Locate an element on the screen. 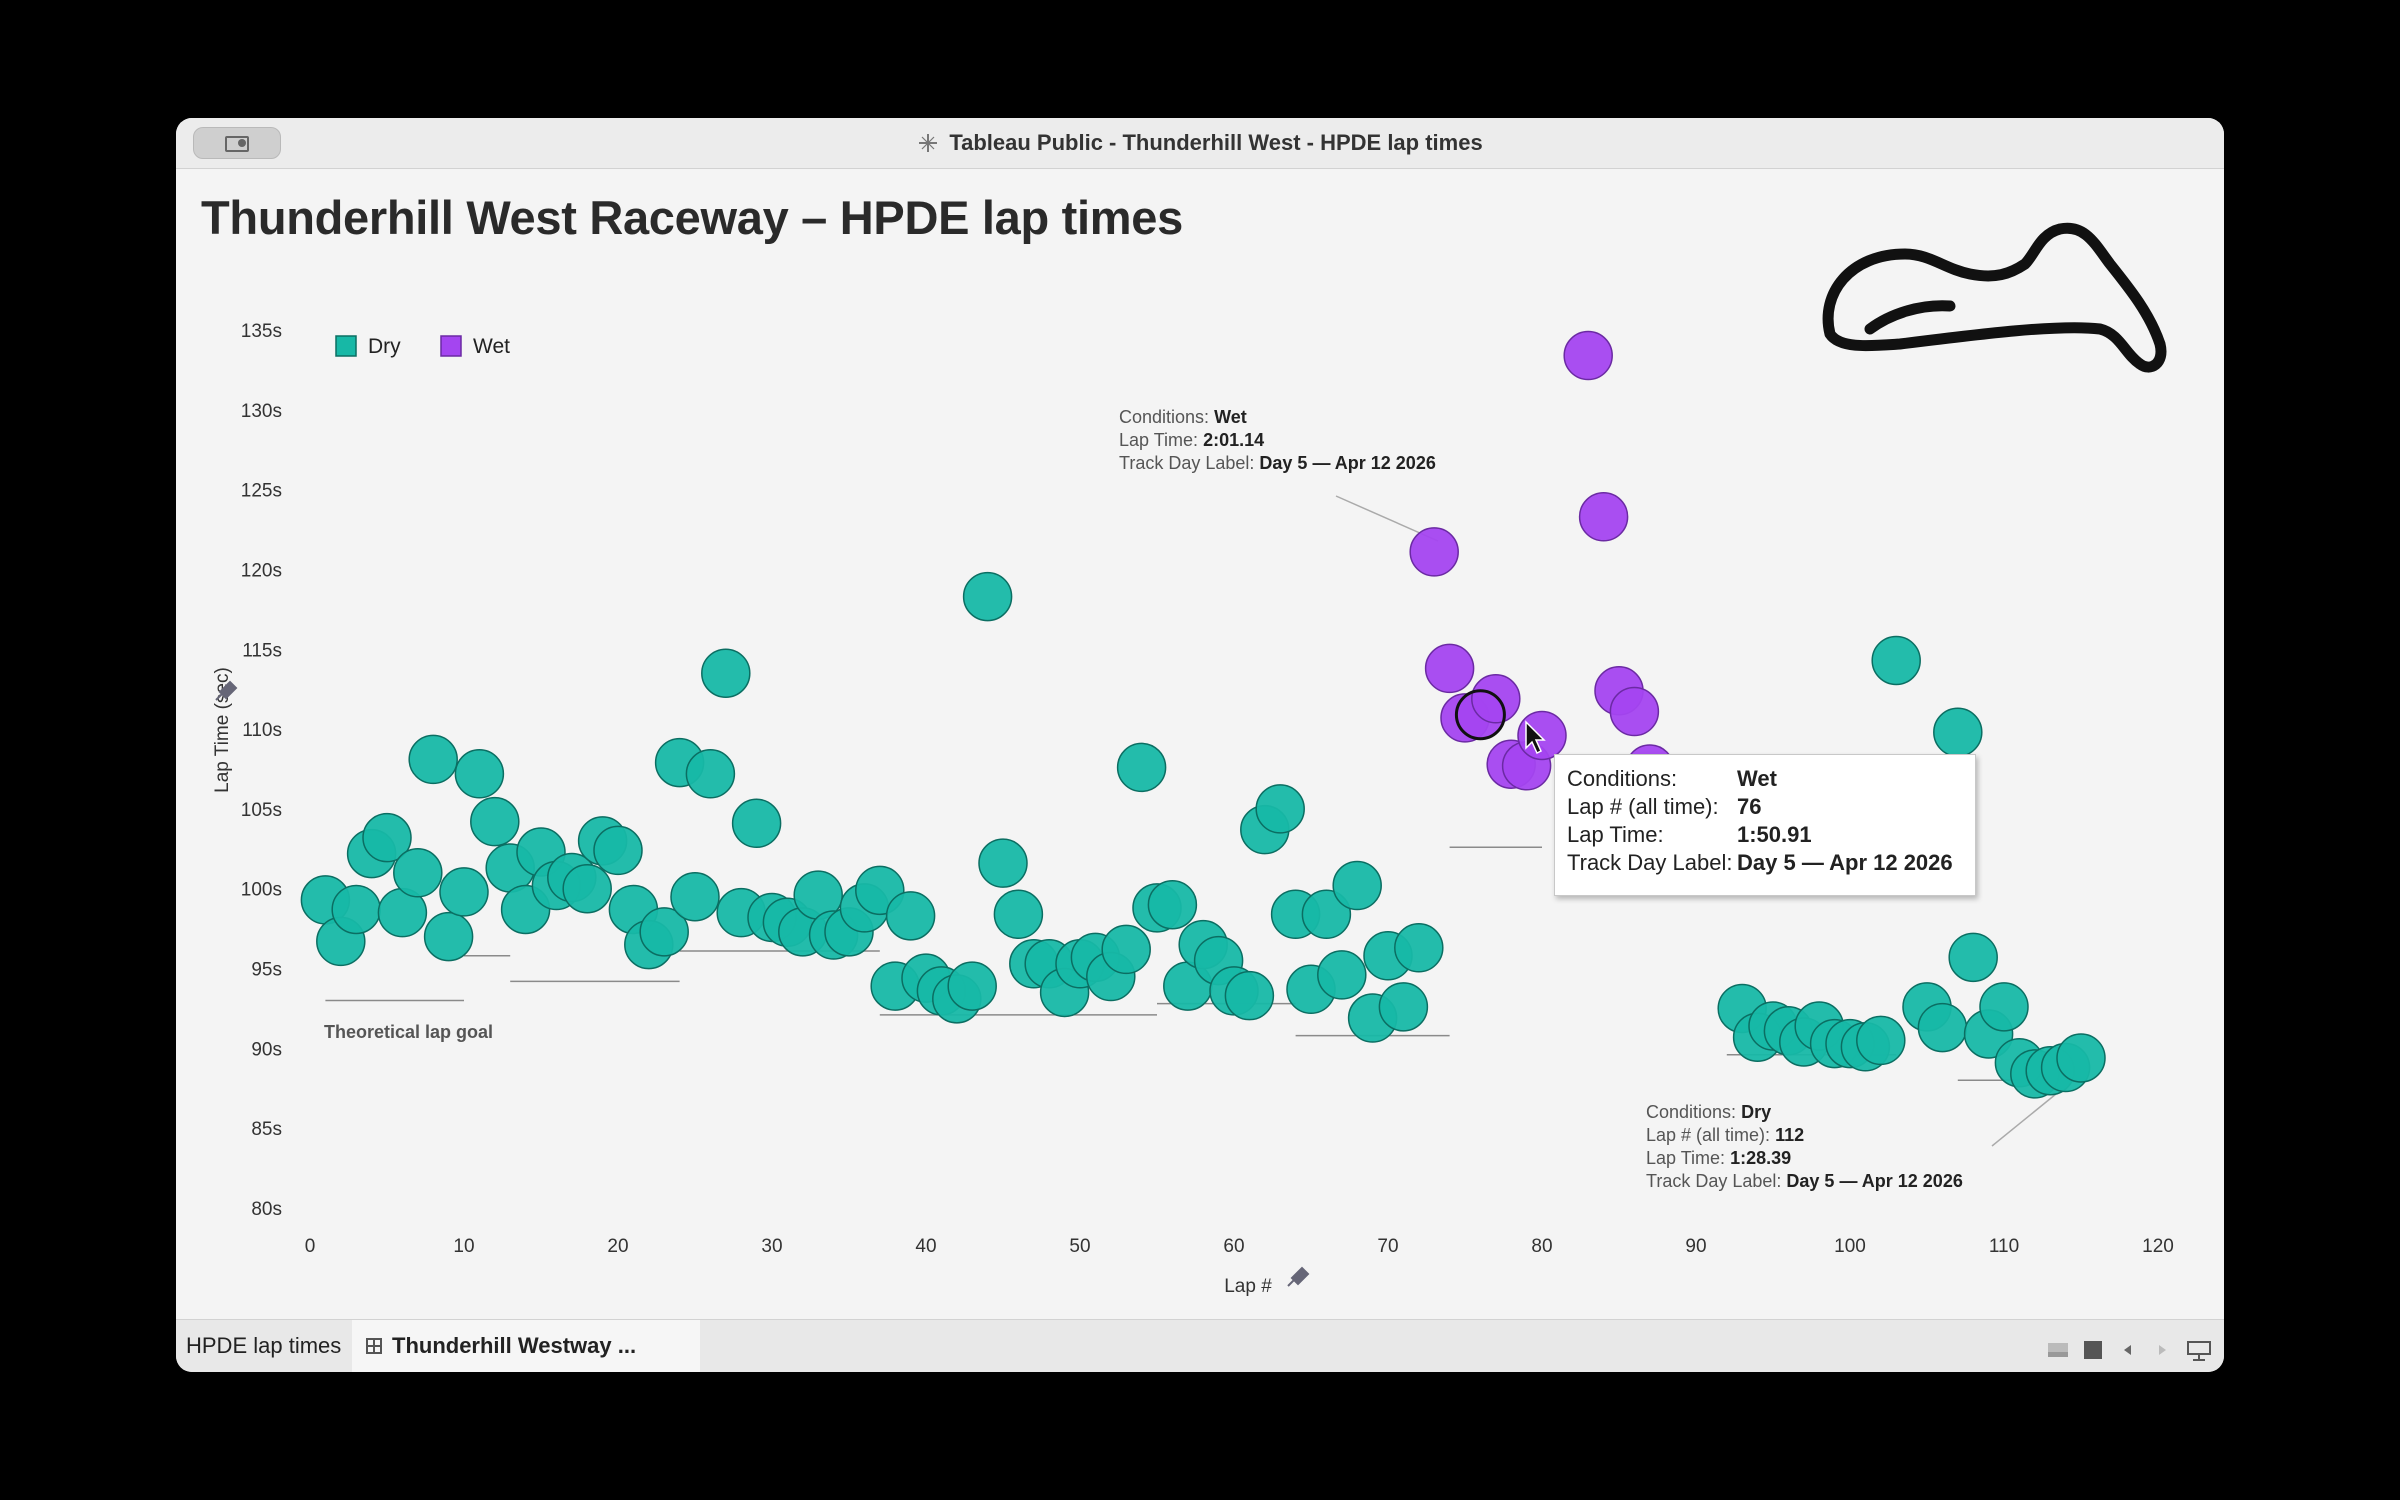 This screenshot has width=2400, height=1500. x-tick-label: 10 is located at coordinates (463, 1246).